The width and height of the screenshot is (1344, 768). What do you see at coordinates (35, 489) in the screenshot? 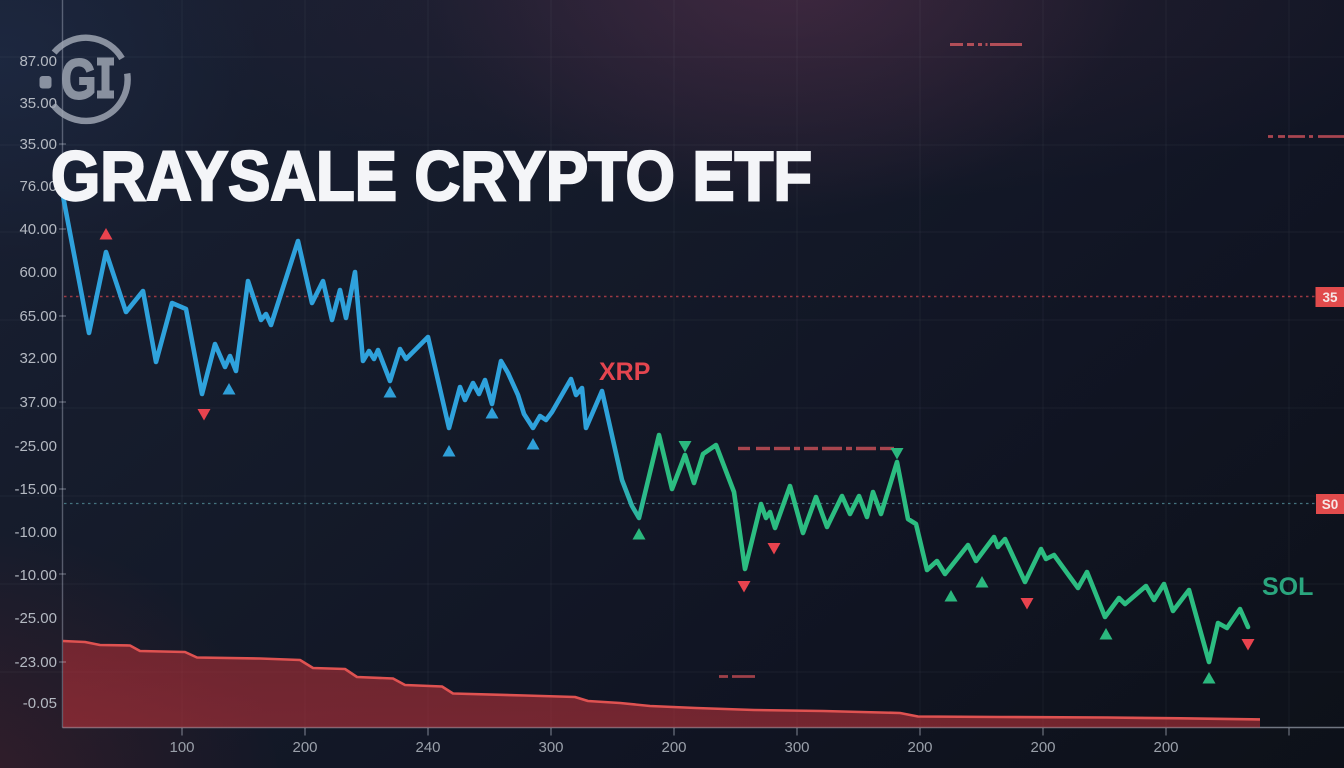
I see `svg-text: -15.00` at bounding box center [35, 489].